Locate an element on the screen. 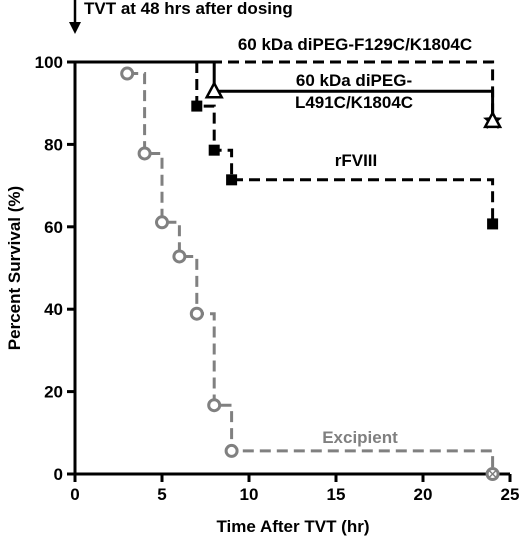 This screenshot has height=540, width=520. endpoint-cross is located at coordinates (493, 474).